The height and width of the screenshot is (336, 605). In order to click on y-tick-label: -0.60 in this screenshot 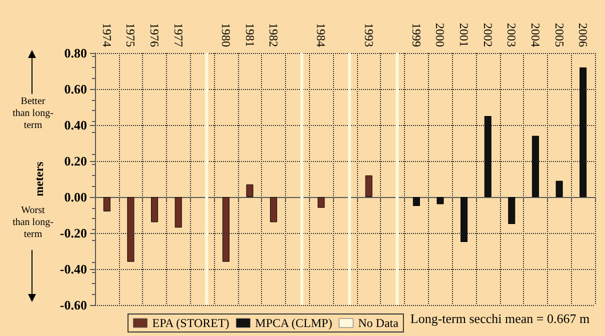, I will do `click(73, 305)`.